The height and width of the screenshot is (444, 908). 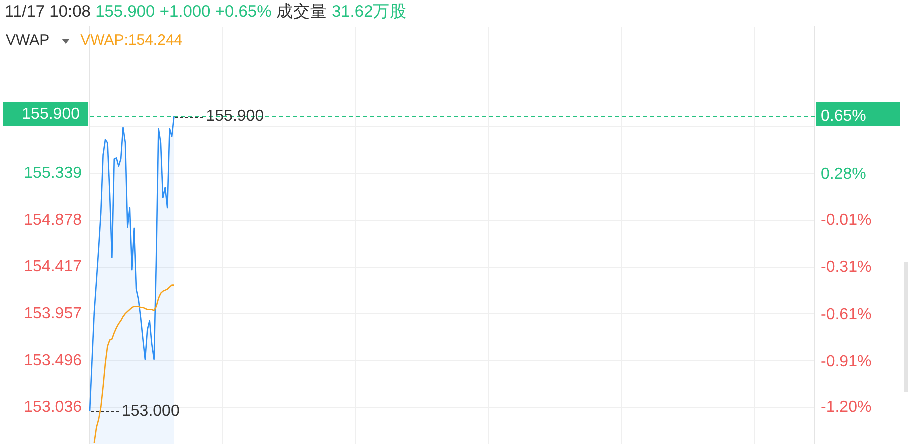 I want to click on y2-tick-label: 0.28%, so click(x=843, y=175).